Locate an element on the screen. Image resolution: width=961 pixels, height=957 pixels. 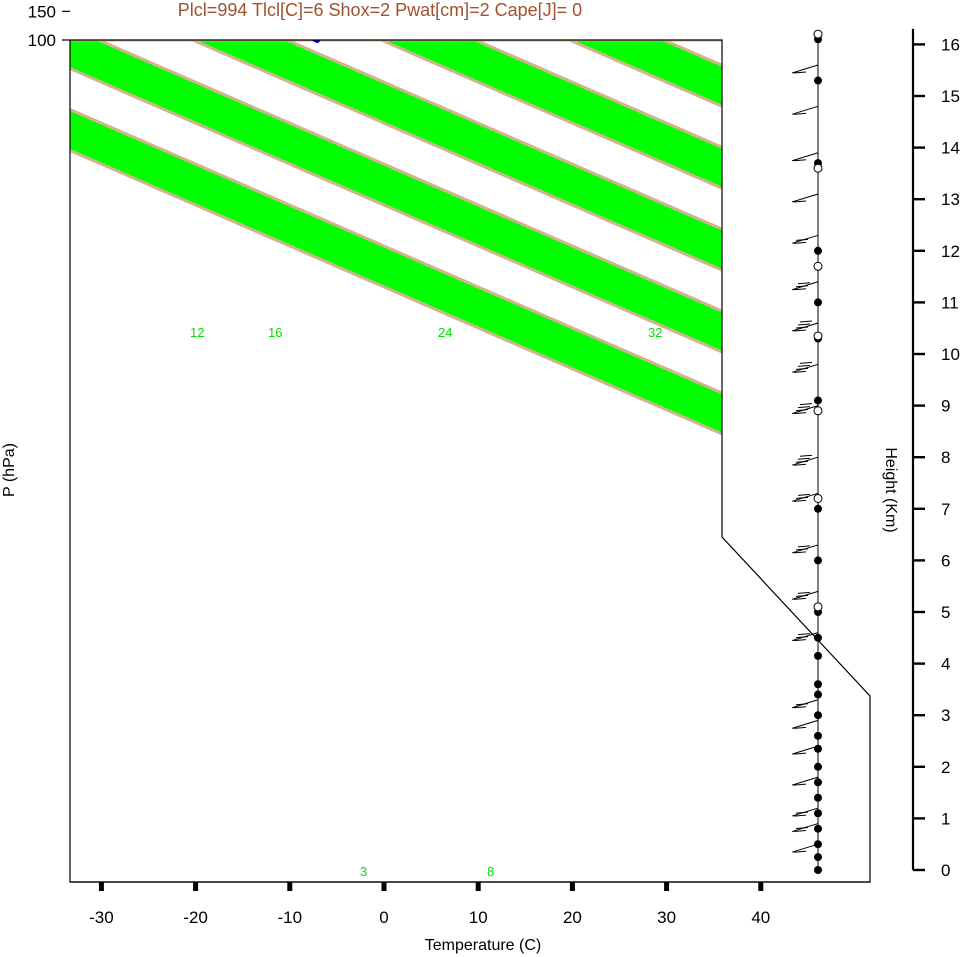
mixing-ratio-label: 32 is located at coordinates (655, 332).